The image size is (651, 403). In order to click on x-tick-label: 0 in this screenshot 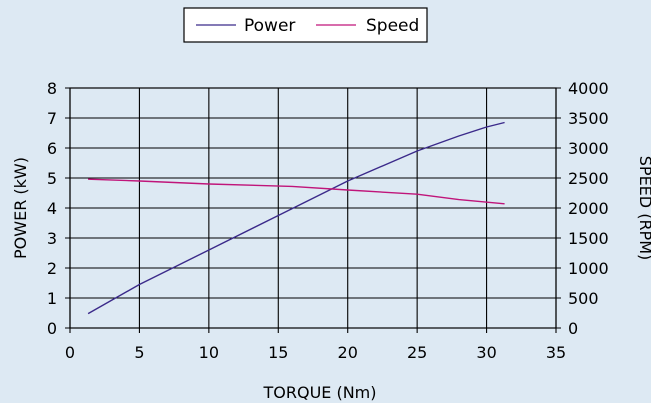, I will do `click(70, 352)`.